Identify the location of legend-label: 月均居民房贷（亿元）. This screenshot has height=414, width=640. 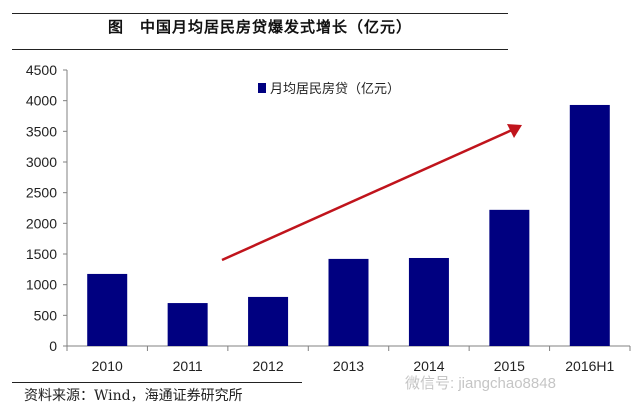
(335, 89).